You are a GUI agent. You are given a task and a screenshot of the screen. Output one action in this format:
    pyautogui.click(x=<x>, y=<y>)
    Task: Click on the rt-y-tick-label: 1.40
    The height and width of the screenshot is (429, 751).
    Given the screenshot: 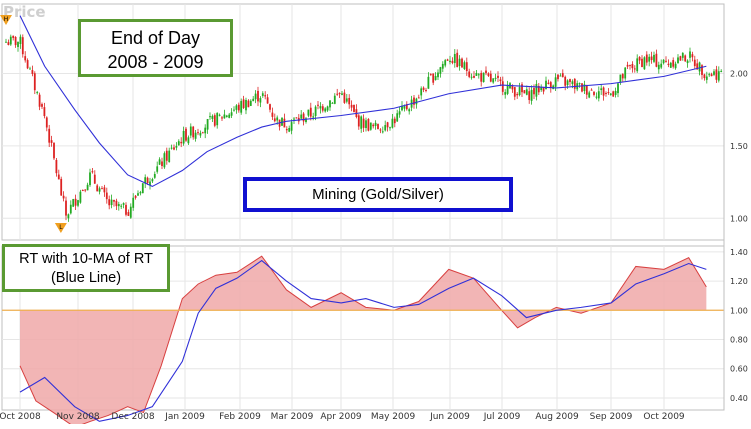 What is the action you would take?
    pyautogui.click(x=739, y=252)
    